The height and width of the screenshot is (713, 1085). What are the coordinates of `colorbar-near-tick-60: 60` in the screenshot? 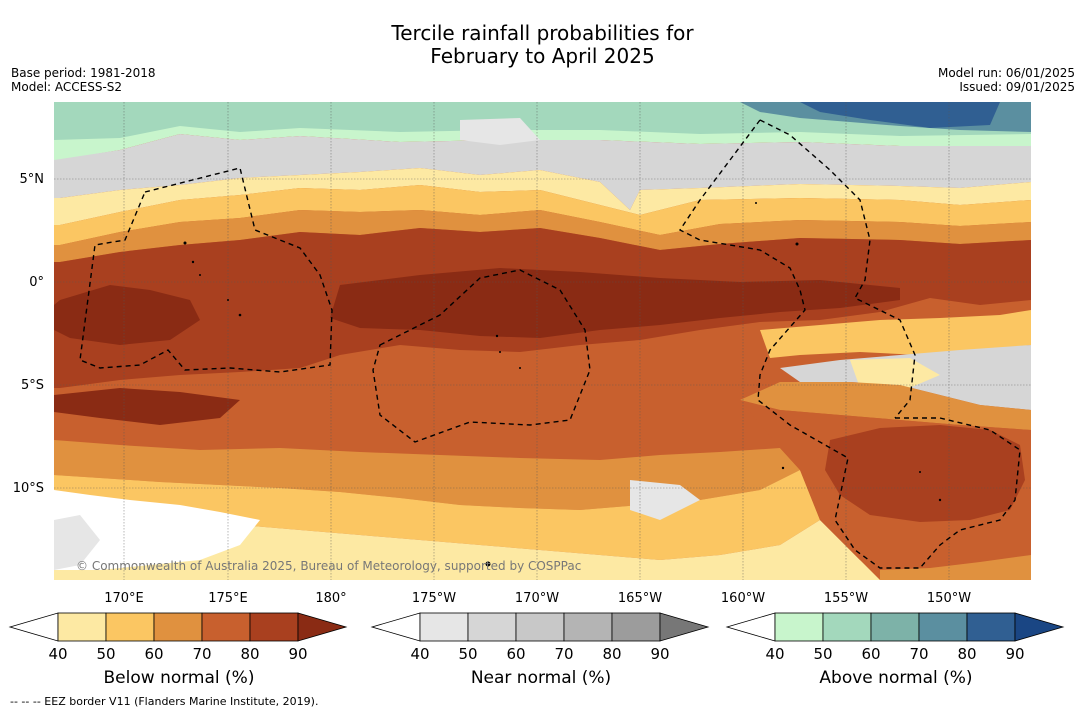 It's located at (515, 654).